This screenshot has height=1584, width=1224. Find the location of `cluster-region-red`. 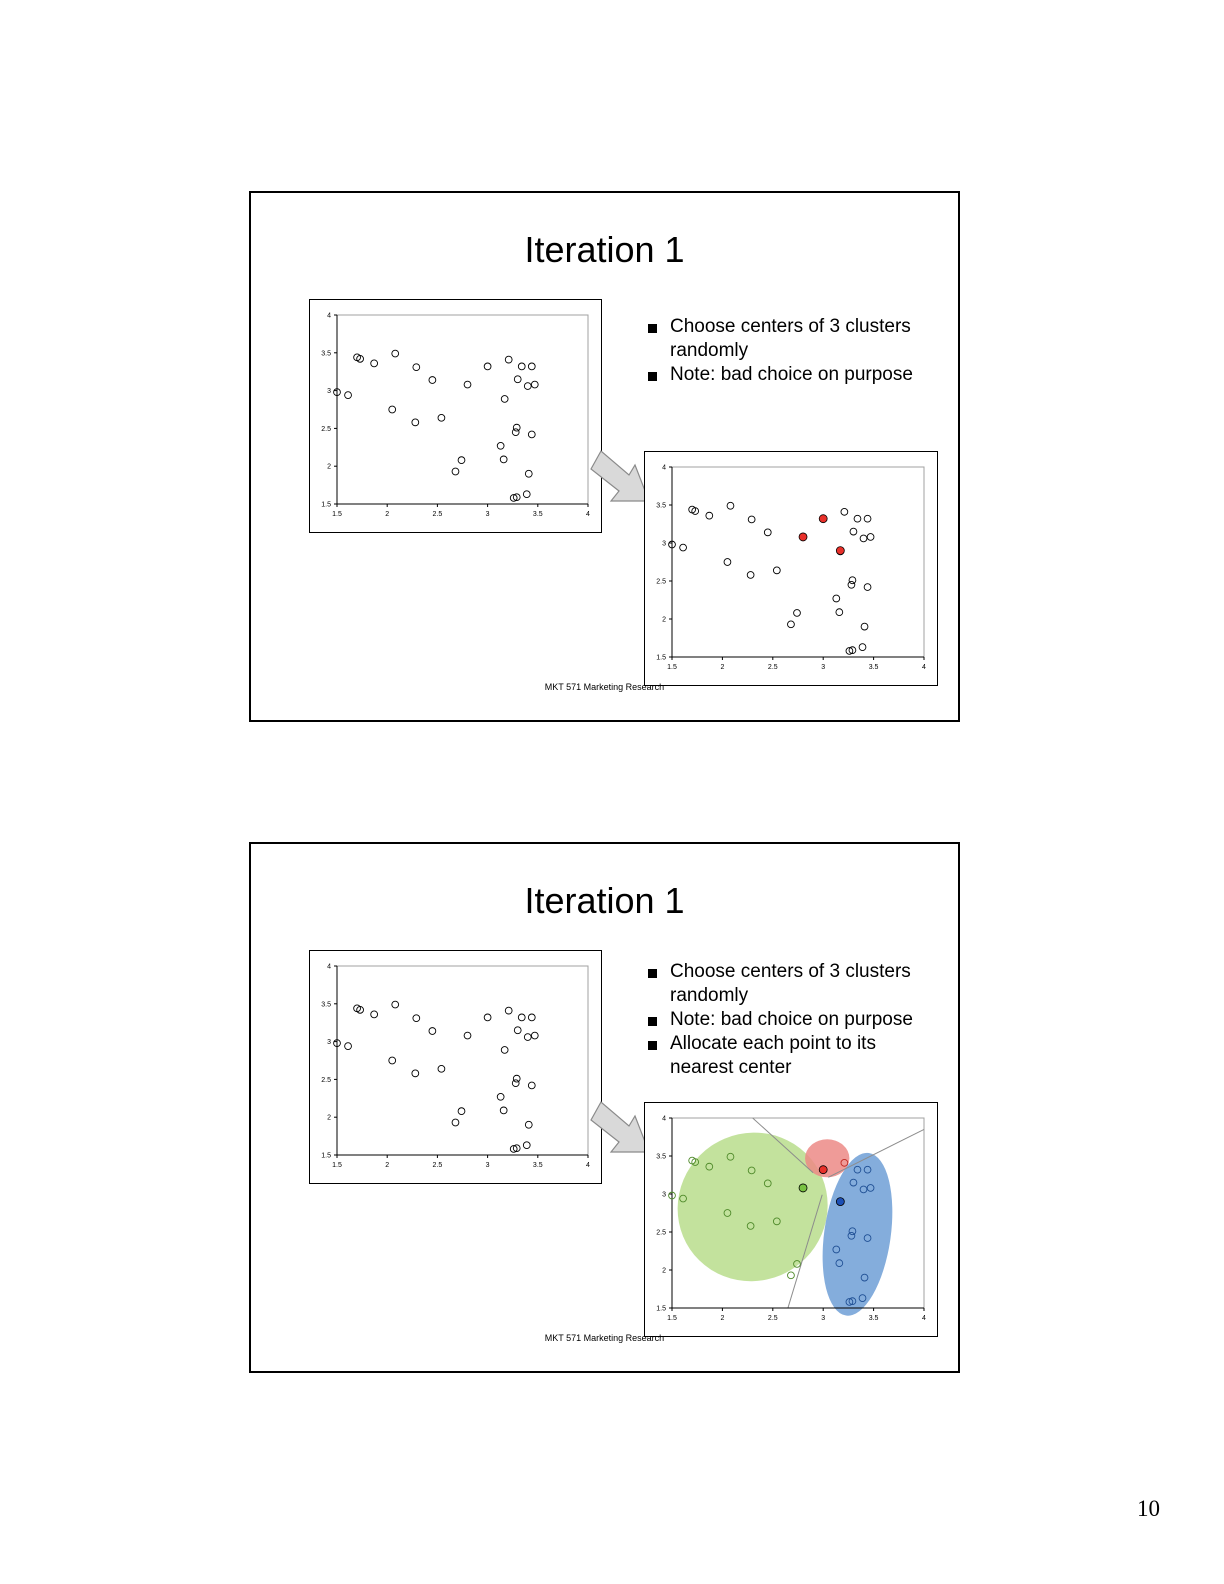

cluster-region-red is located at coordinates (827, 1158).